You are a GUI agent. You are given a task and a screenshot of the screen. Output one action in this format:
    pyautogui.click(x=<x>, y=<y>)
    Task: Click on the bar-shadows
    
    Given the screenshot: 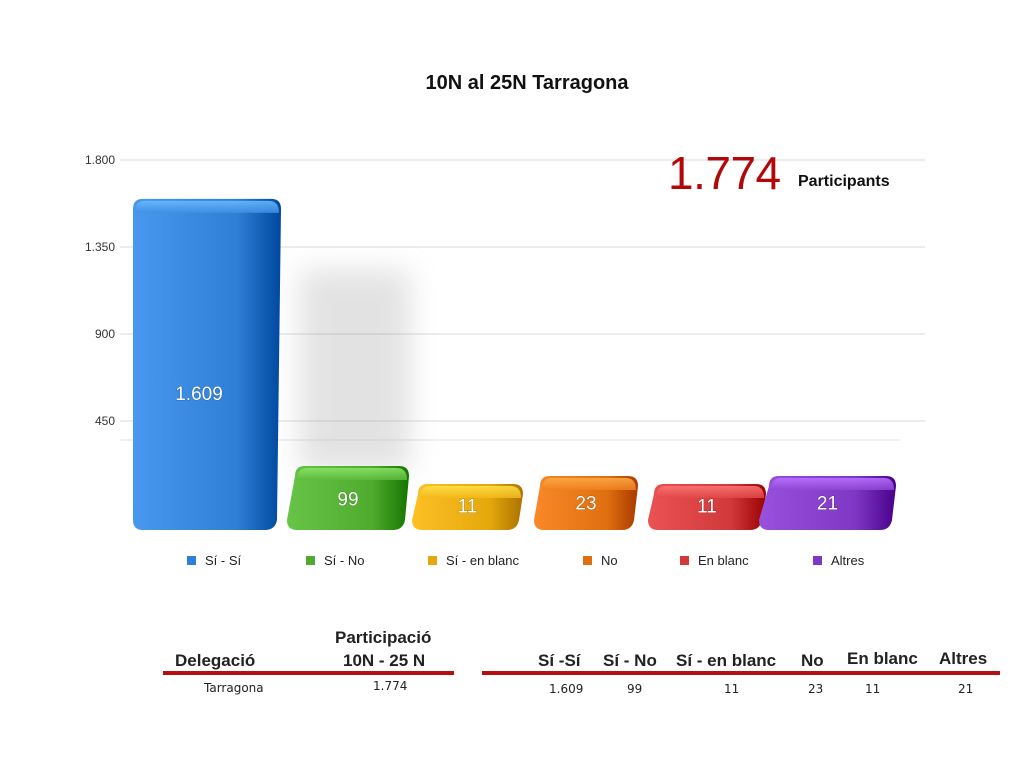 What is the action you would take?
    pyautogui.click(x=355, y=370)
    